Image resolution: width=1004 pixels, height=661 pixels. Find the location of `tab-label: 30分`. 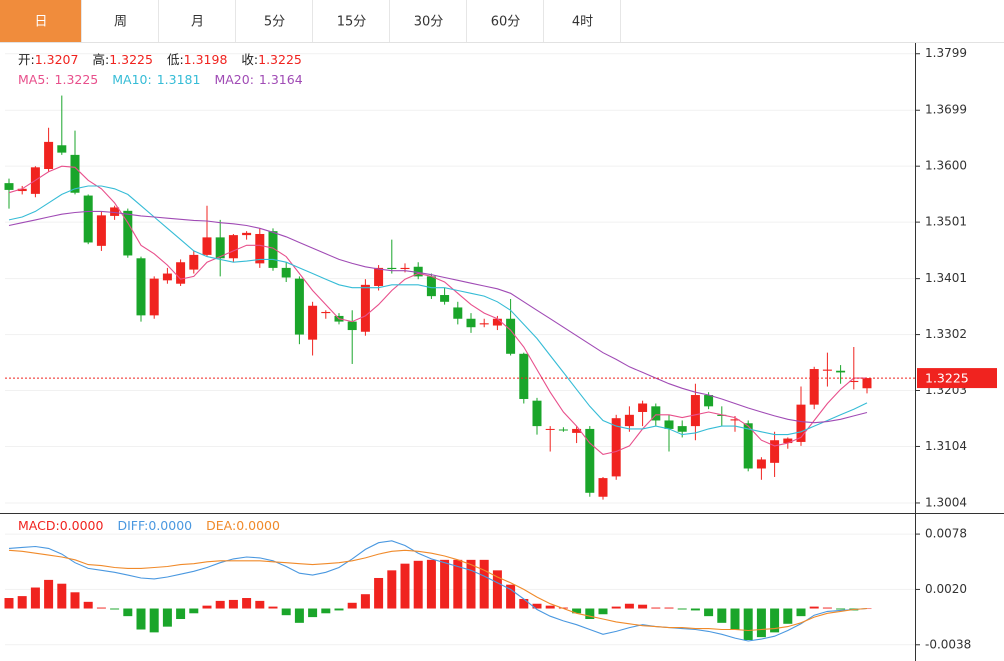

tab-label: 30分 is located at coordinates (429, 22).